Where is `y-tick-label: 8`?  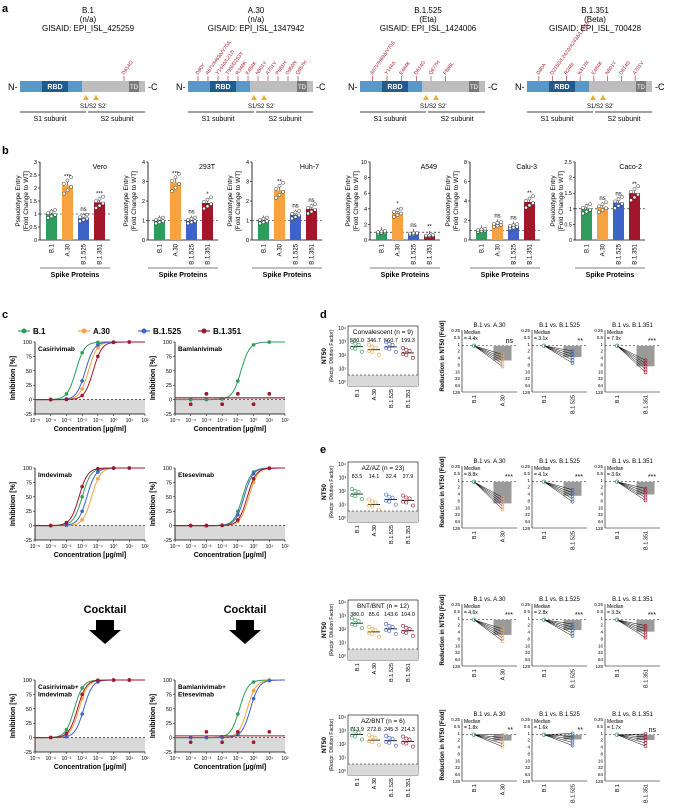
y-tick-label: 8 is located at coordinates (601, 753).